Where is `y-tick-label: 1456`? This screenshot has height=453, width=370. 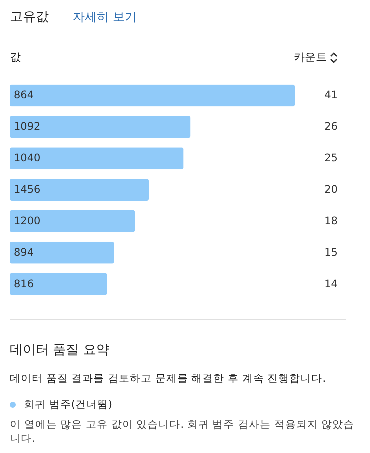 y-tick-label: 1456 is located at coordinates (28, 190).